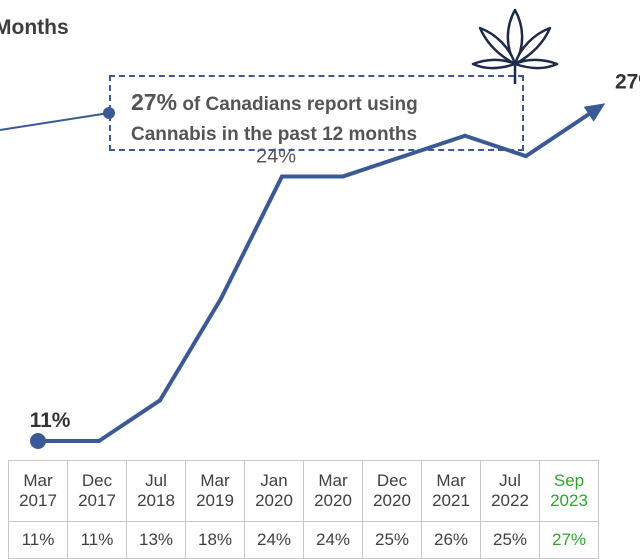 The image size is (640, 559). Describe the element at coordinates (50, 420) in the screenshot. I see `data-label: 11%` at that location.